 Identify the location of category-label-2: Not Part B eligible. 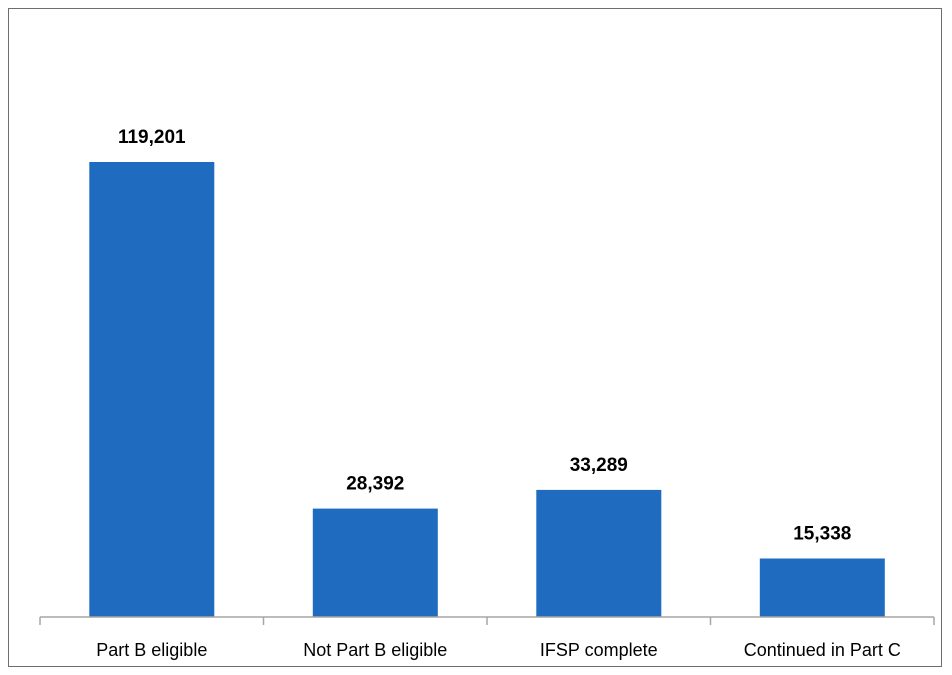
(375, 650).